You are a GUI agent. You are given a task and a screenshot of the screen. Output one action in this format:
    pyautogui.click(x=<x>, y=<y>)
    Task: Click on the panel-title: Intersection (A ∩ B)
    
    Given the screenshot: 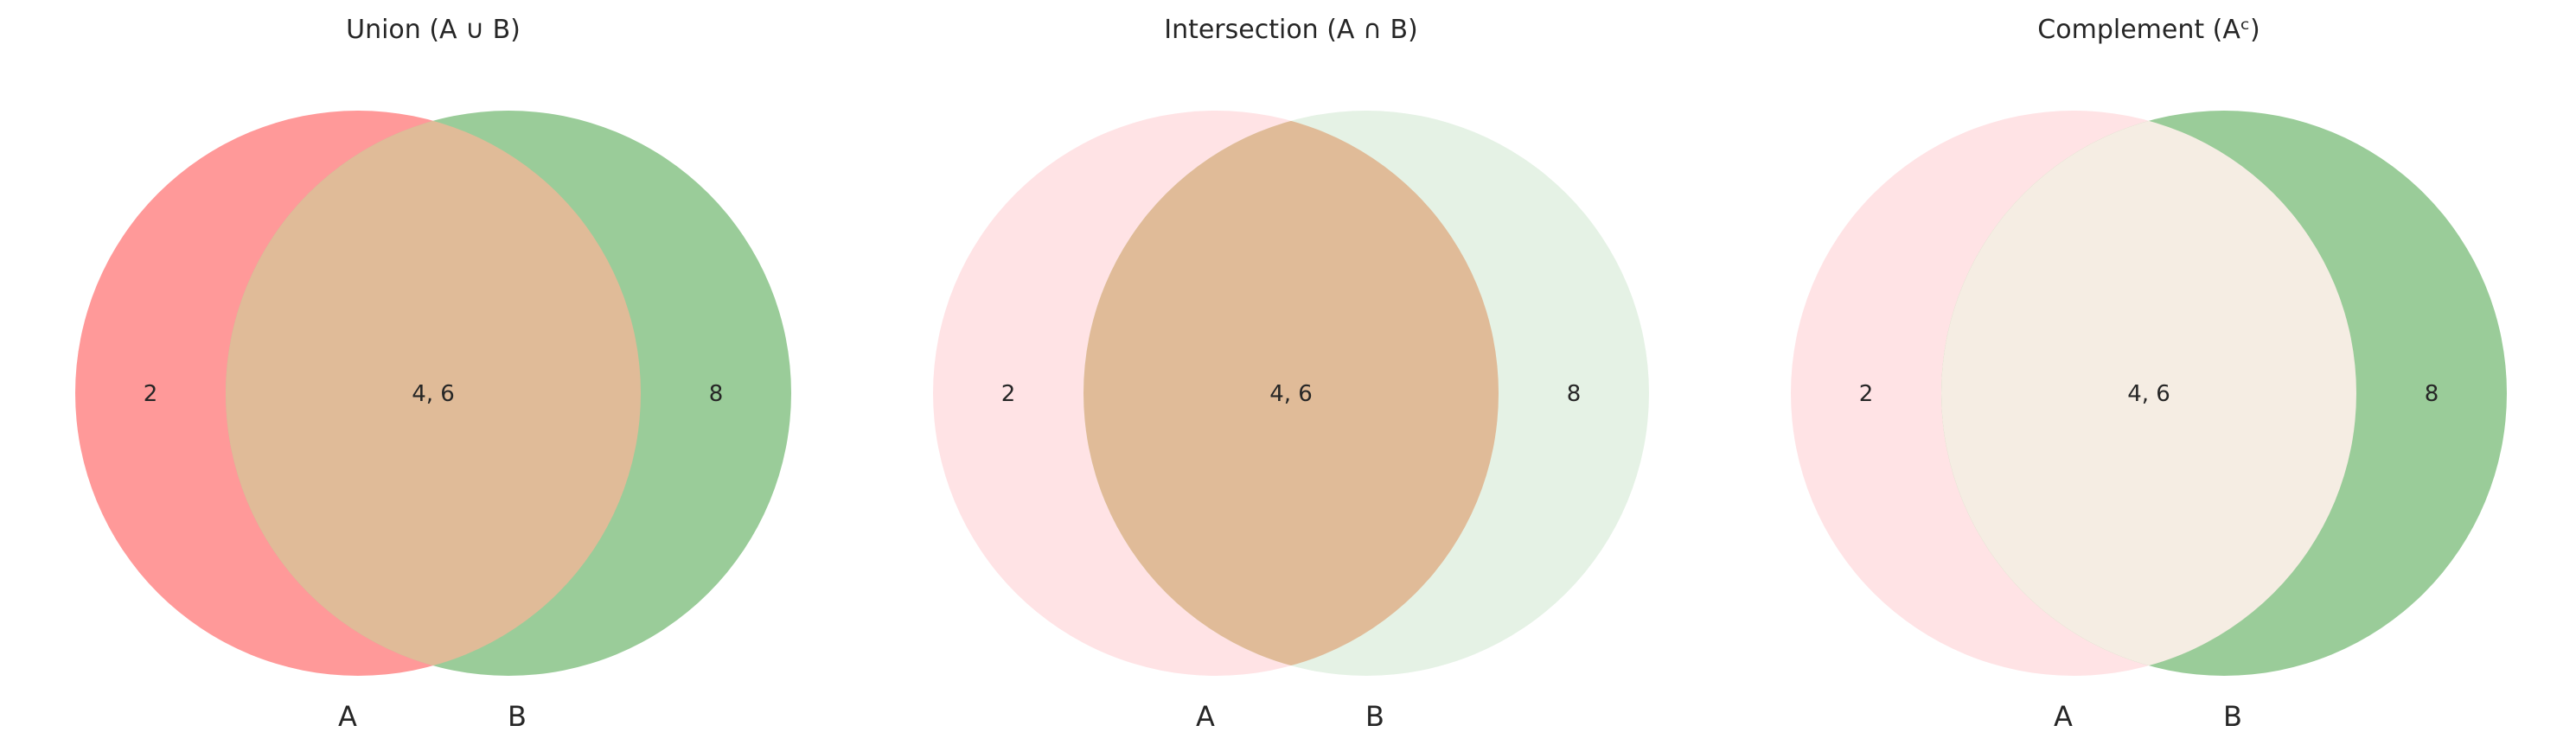 What is the action you would take?
    pyautogui.click(x=1291, y=30)
    